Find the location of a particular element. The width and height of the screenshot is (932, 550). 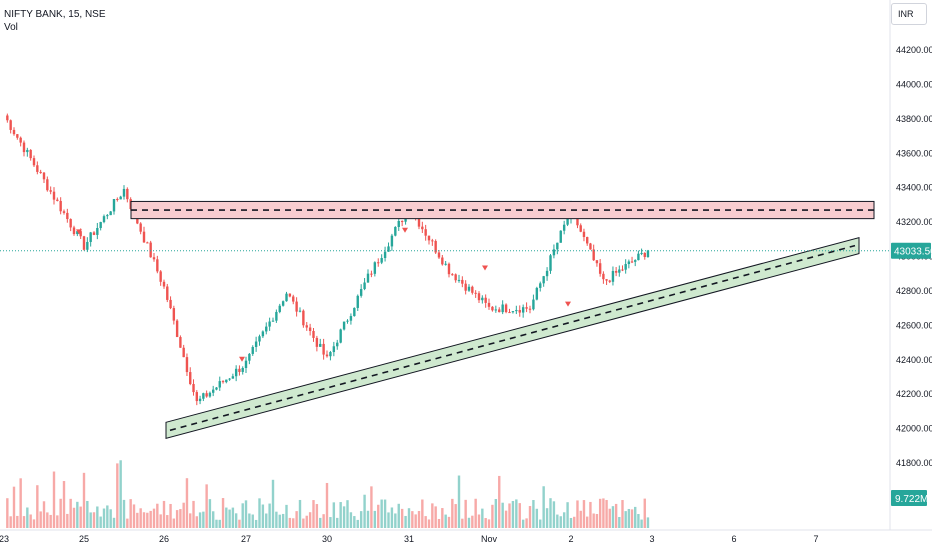

symbol-title: NIFTY BANK, 15, NSE is located at coordinates (55, 14).